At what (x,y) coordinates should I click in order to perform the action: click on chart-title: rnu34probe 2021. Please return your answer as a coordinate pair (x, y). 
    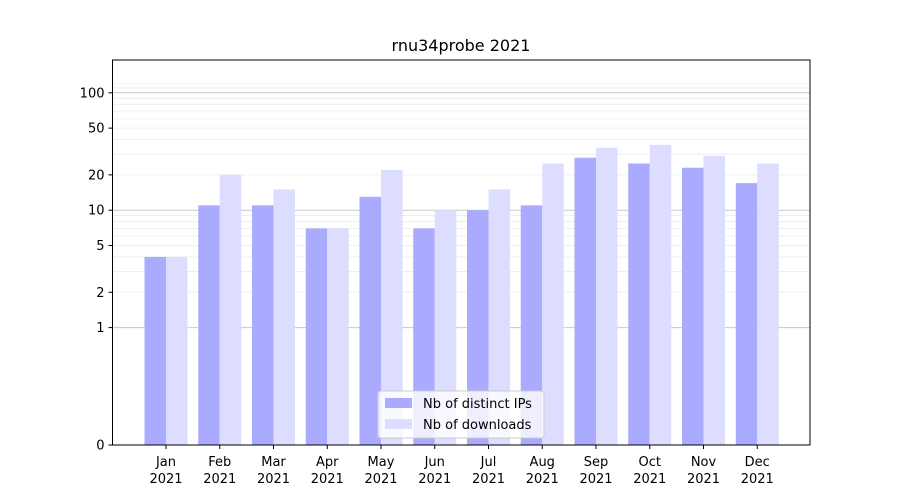
    Looking at the image, I should click on (461, 45).